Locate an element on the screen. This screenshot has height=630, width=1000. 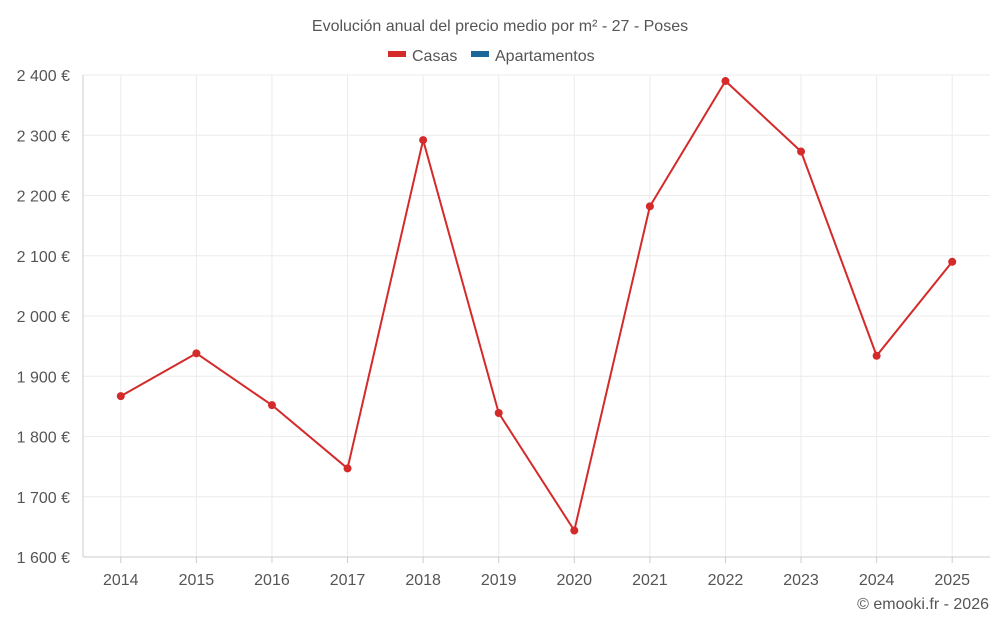
legend-swatch-casas is located at coordinates (397, 54).